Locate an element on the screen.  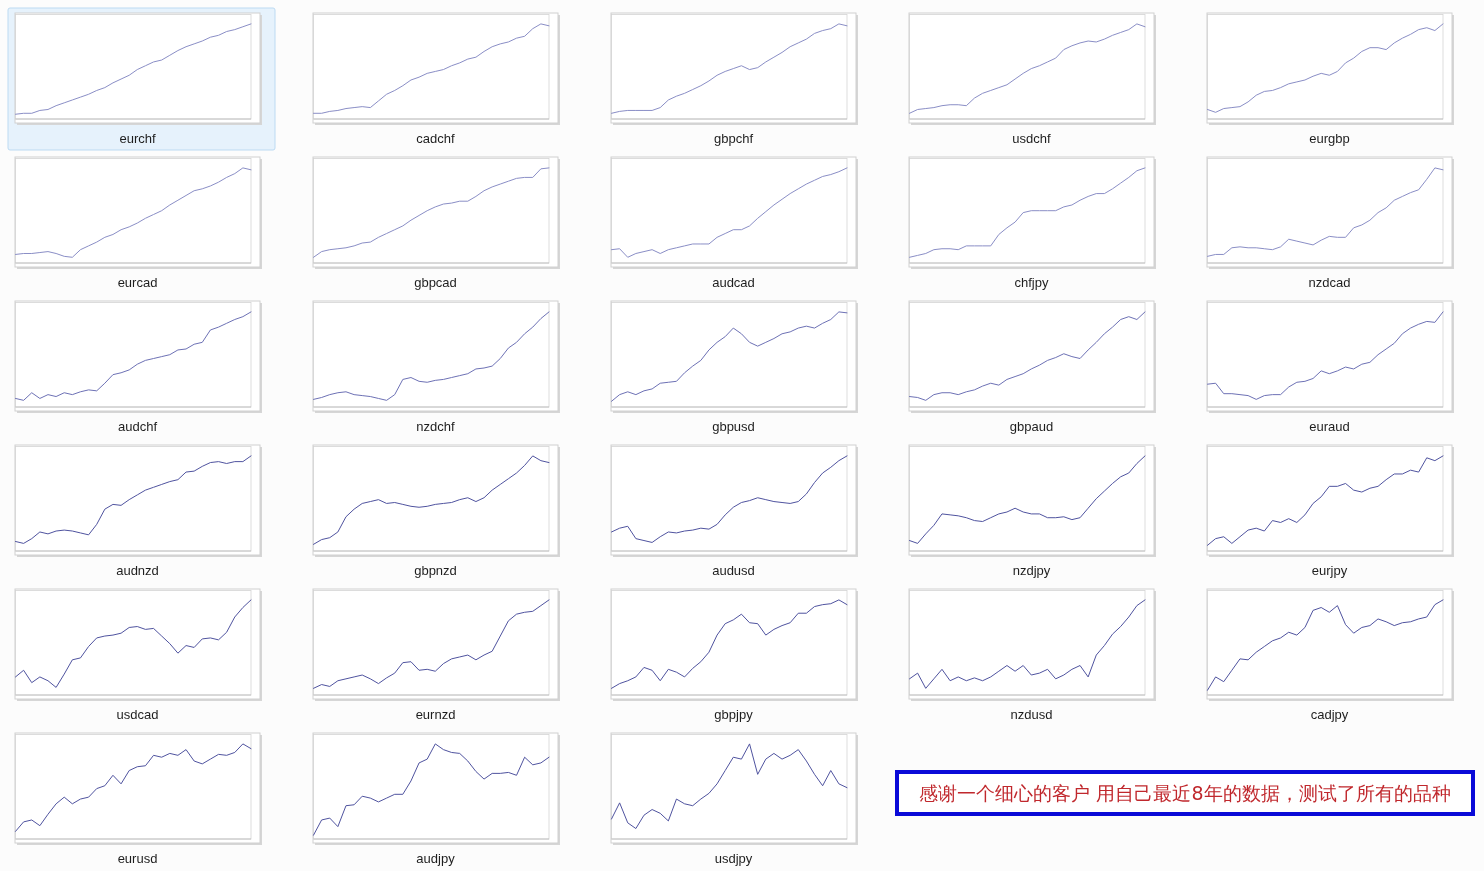
text: nzdusd is located at coordinates (1031, 714).